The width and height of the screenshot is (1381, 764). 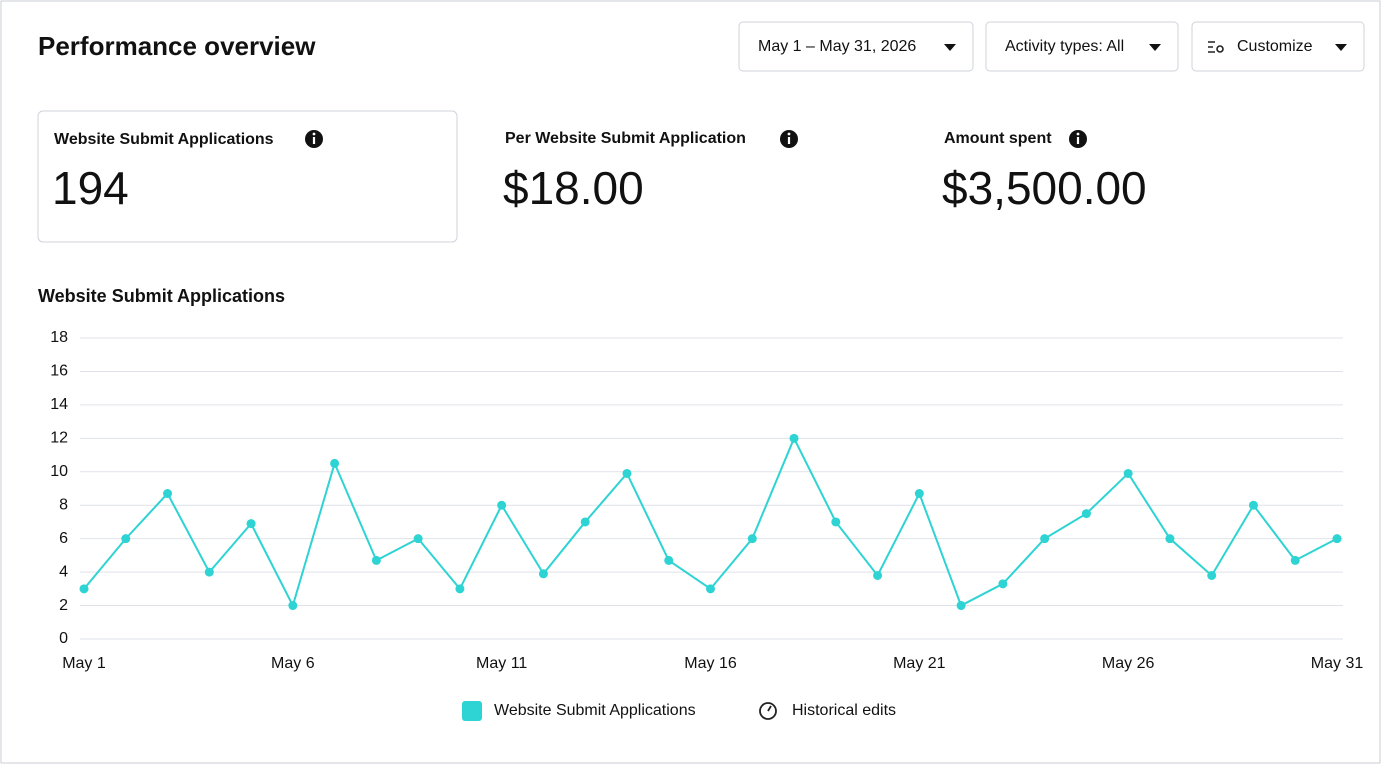 I want to click on legend-label: Website Submit Applications, so click(x=595, y=710).